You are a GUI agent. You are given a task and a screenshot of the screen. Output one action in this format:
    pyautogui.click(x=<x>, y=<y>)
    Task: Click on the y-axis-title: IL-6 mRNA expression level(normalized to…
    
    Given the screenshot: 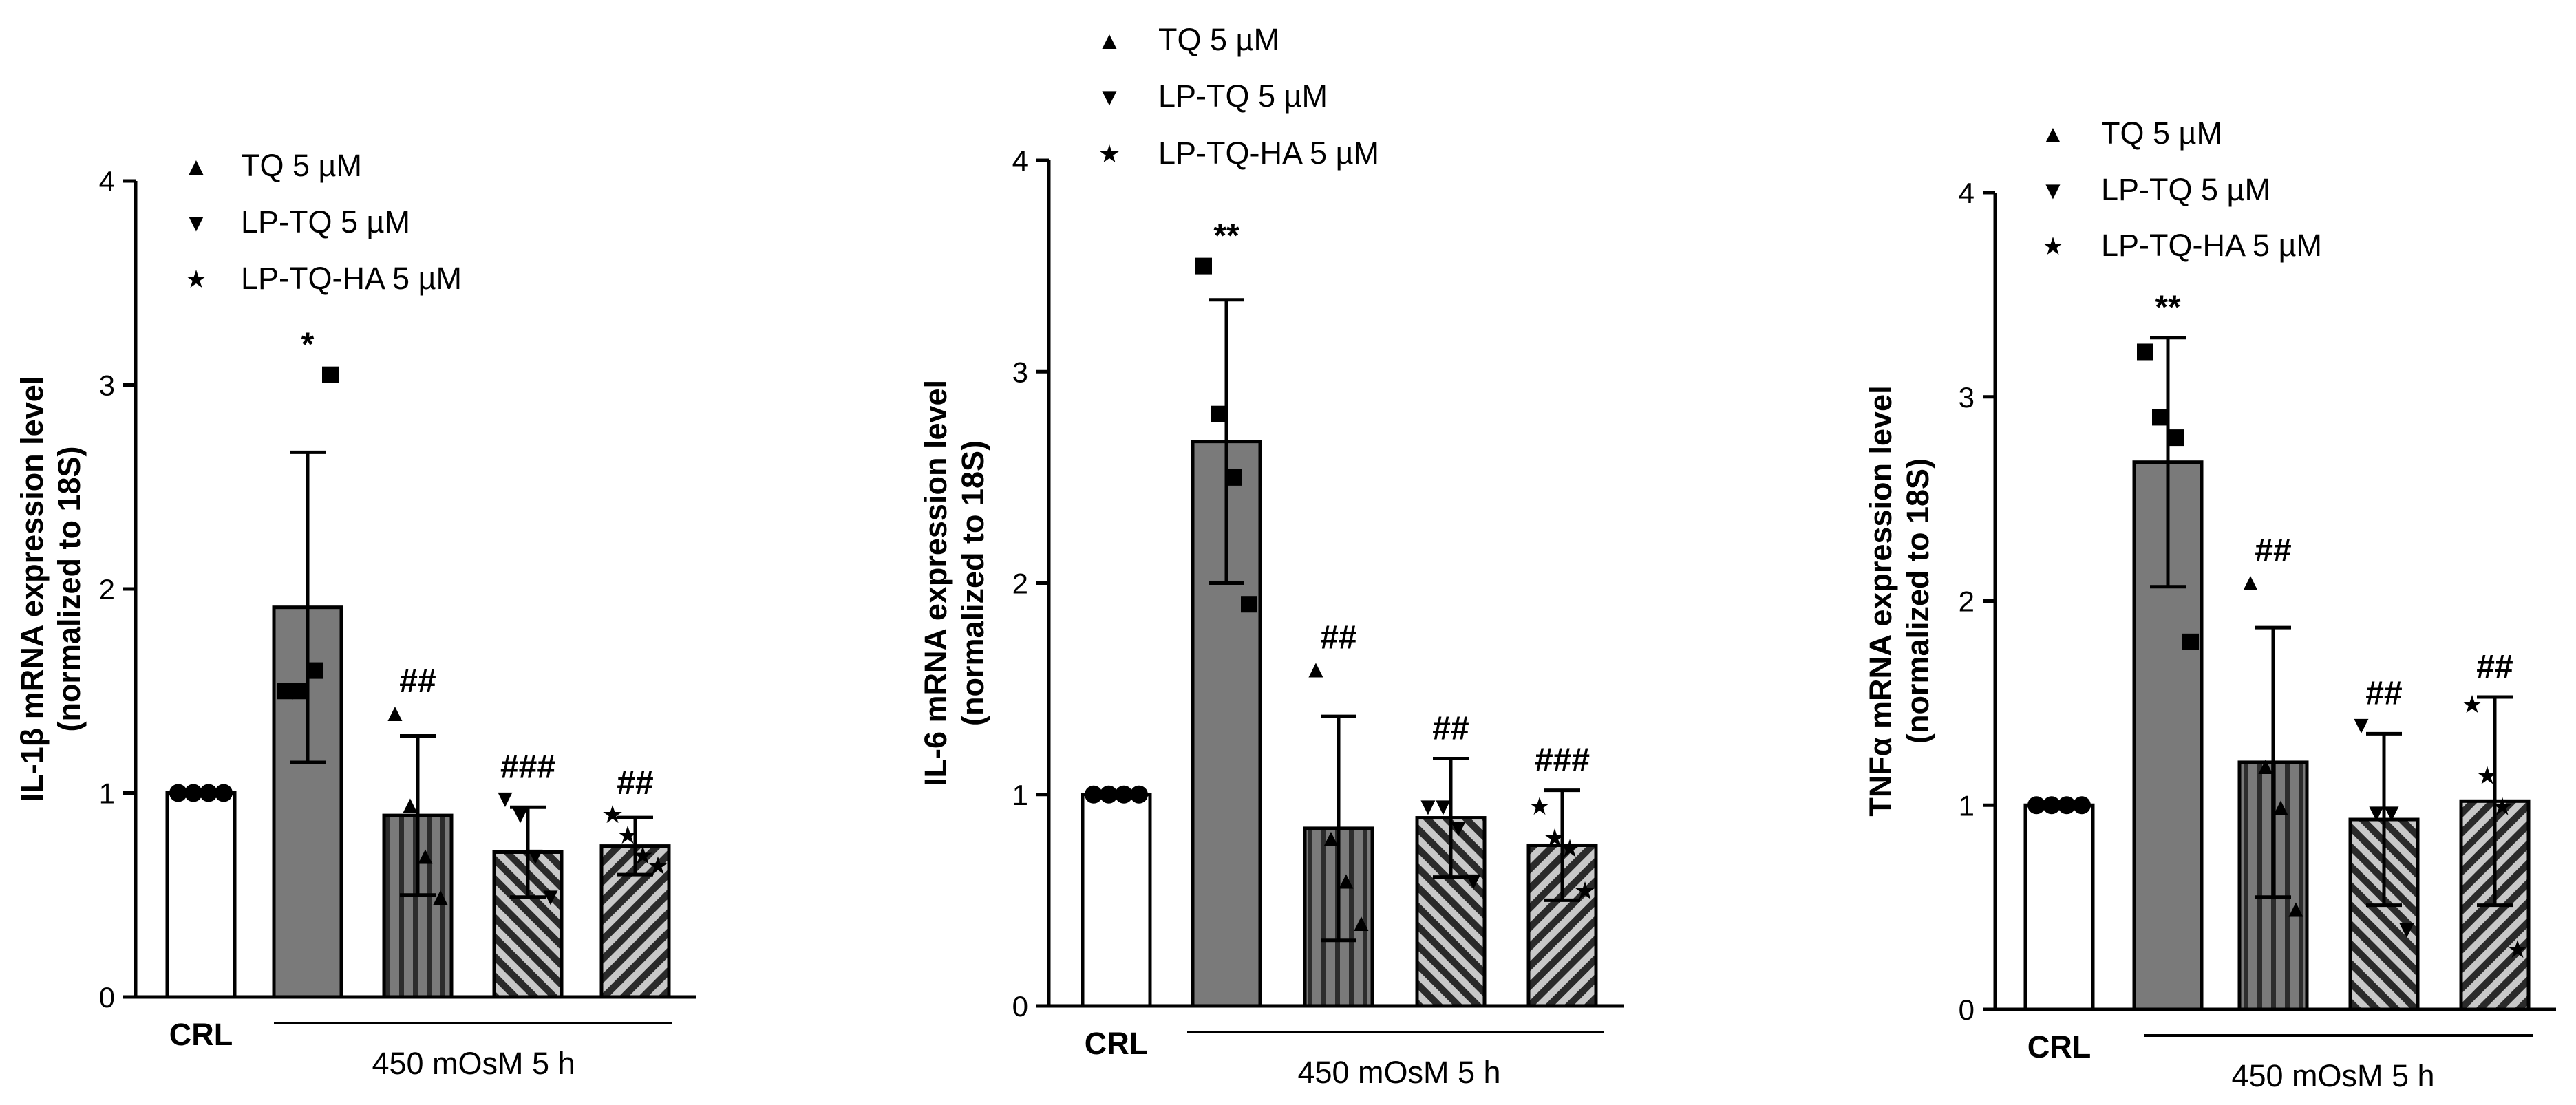 What is the action you would take?
    pyautogui.click(x=954, y=583)
    